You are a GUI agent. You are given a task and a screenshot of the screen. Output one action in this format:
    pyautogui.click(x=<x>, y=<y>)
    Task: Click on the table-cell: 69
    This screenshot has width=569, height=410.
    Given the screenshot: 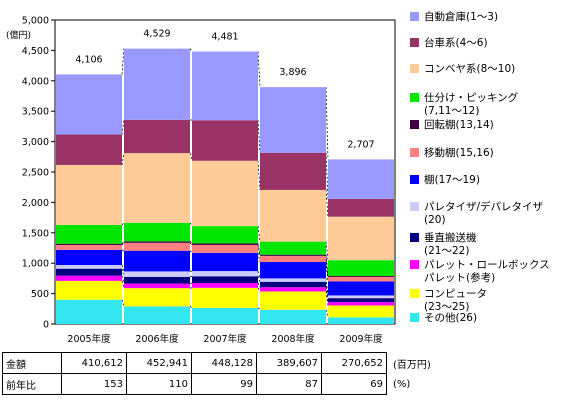 What is the action you would take?
    pyautogui.click(x=354, y=384)
    